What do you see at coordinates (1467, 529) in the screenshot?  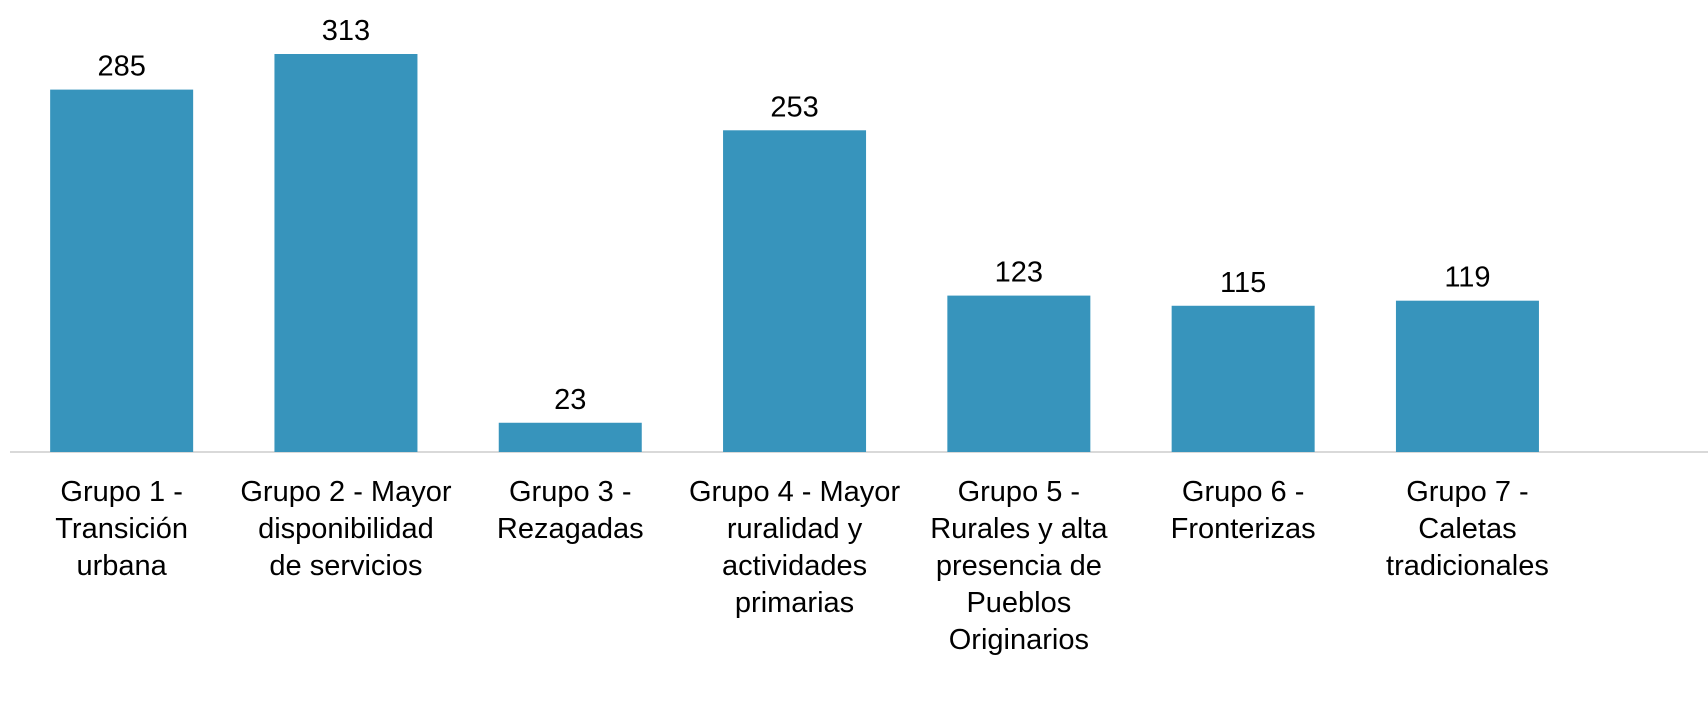 I see `x-tick-label: Grupo 7 - Caletas tradicionales` at bounding box center [1467, 529].